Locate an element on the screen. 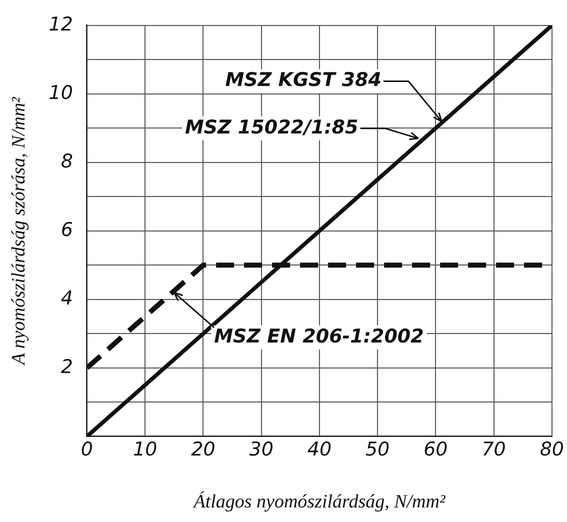 This screenshot has height=522, width=567. x-tick-label: 30 is located at coordinates (261, 449).